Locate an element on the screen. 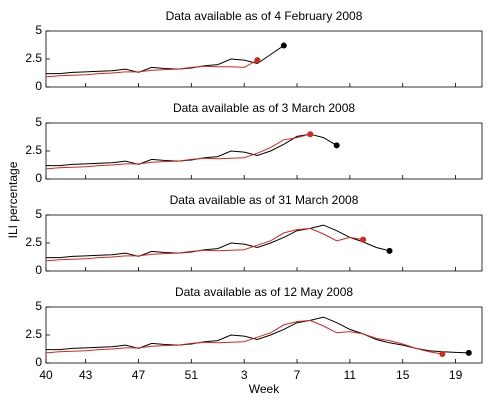 This screenshot has width=497, height=404. chart-title: Data available as of 4 February 2008 is located at coordinates (264, 16).